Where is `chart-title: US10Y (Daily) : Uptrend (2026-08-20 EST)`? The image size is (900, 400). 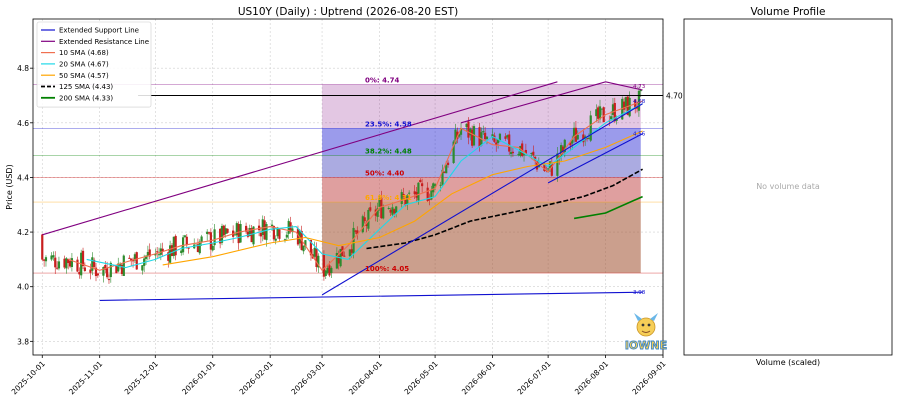 chart-title: US10Y (Daily) : Uptrend (2026-08-20 EST) is located at coordinates (348, 12).